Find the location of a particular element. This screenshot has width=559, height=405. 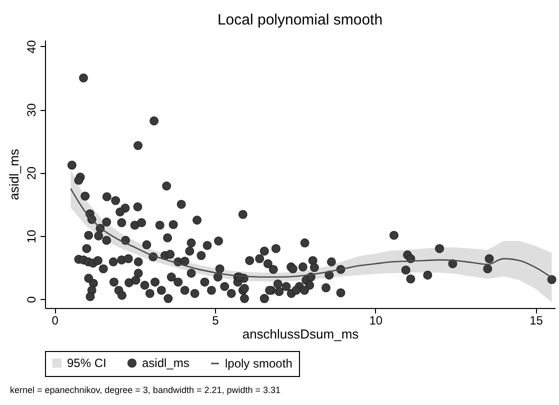

x-tick-label: 5 is located at coordinates (216, 321).